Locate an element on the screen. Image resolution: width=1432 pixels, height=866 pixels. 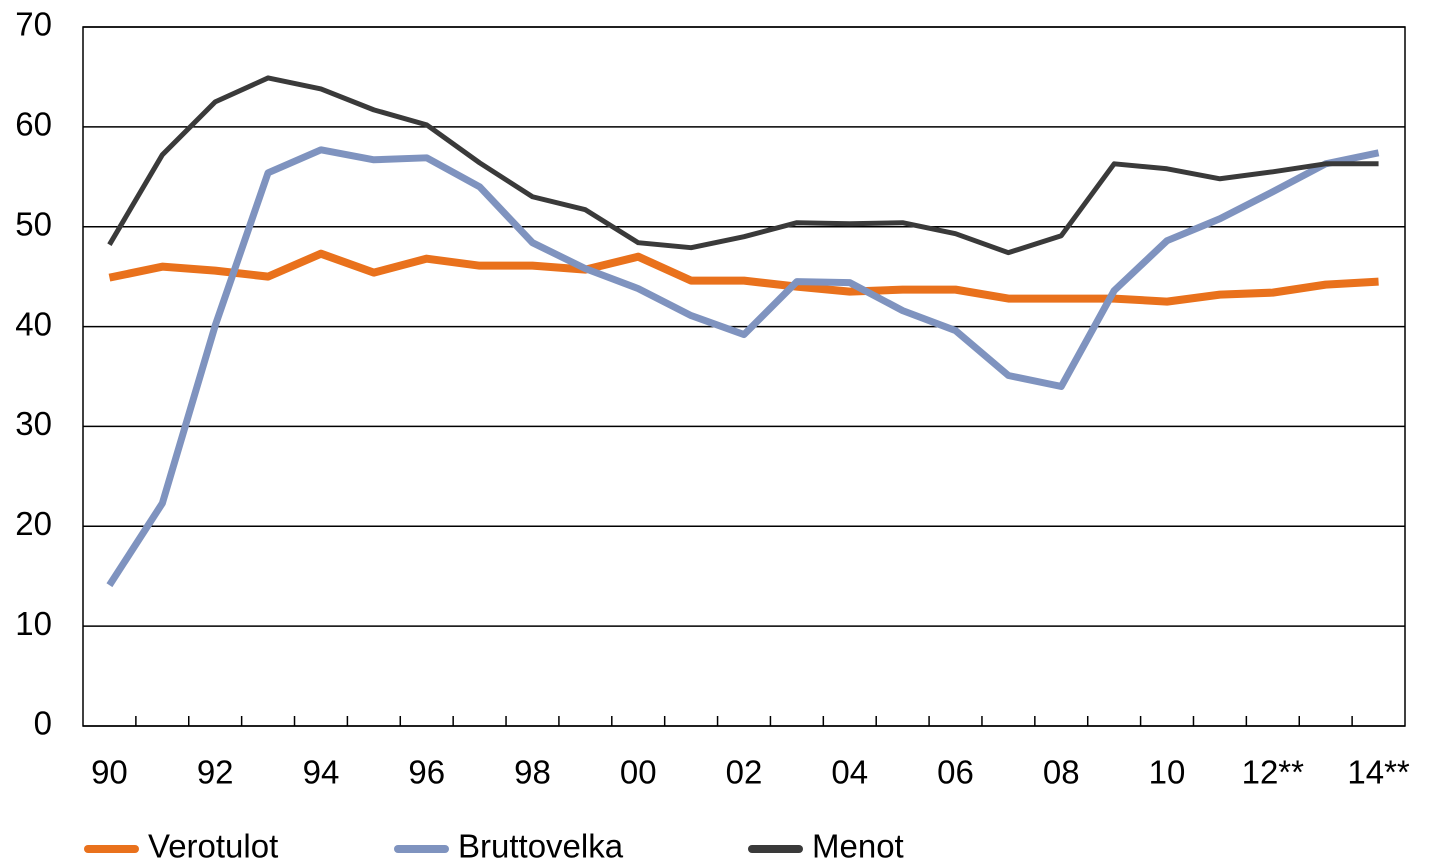
x-tick-label: 92 is located at coordinates (215, 772).